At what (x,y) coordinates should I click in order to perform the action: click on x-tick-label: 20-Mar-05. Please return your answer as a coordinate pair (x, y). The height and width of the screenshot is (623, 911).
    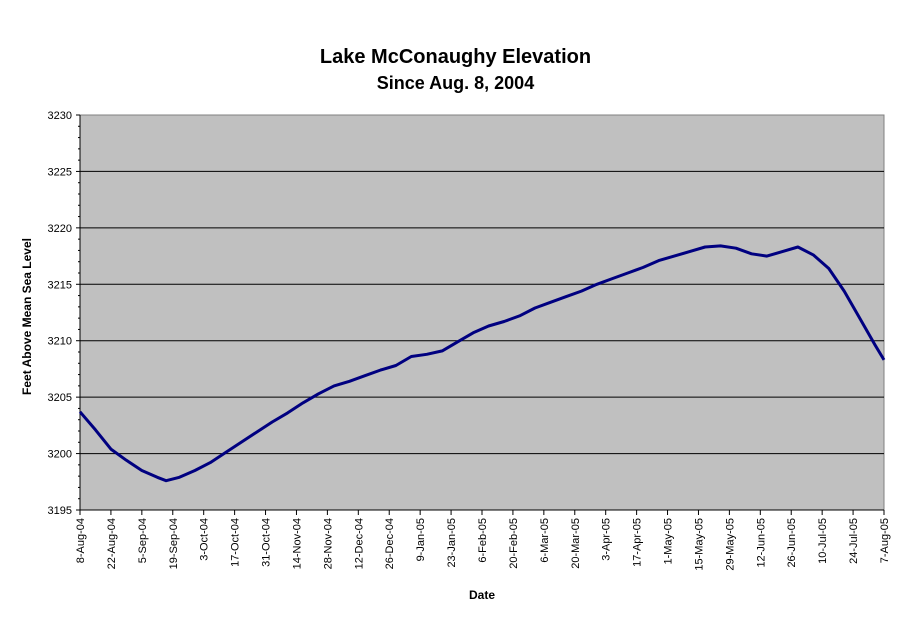
    Looking at the image, I should click on (576, 543).